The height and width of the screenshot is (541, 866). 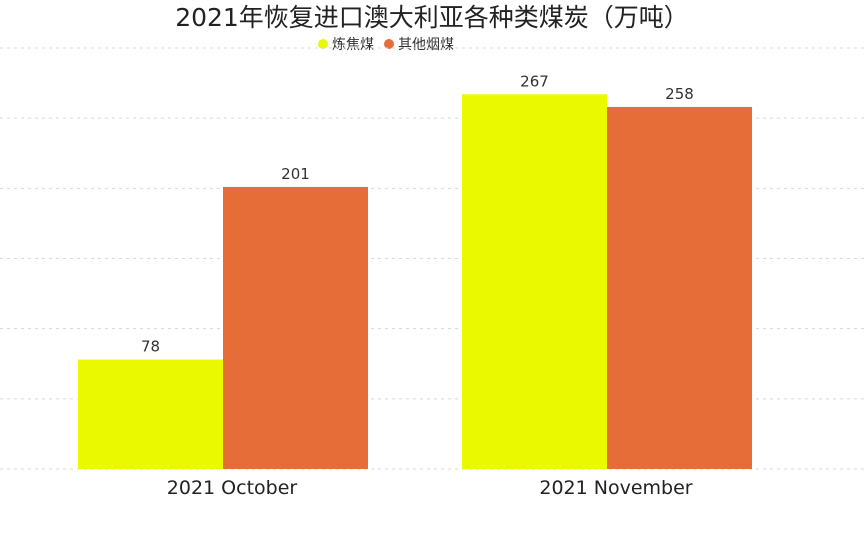 What do you see at coordinates (432, 17) in the screenshot?
I see `chart-title: 2021年恢复进口澳大利亚各种类煤炭（万吨）` at bounding box center [432, 17].